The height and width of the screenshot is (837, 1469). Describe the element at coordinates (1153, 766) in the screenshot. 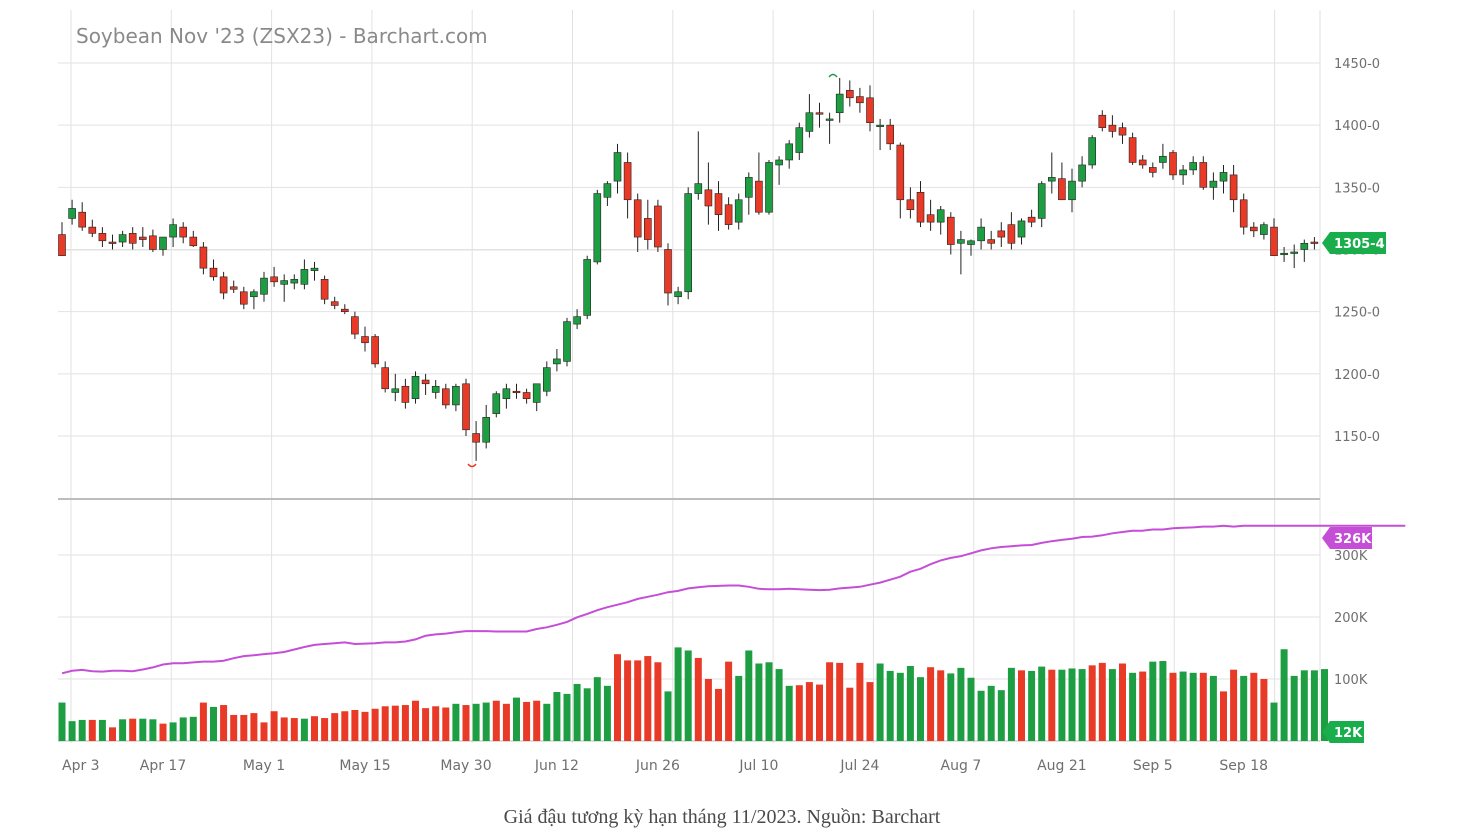

I see `date-label: Sep 5` at that location.